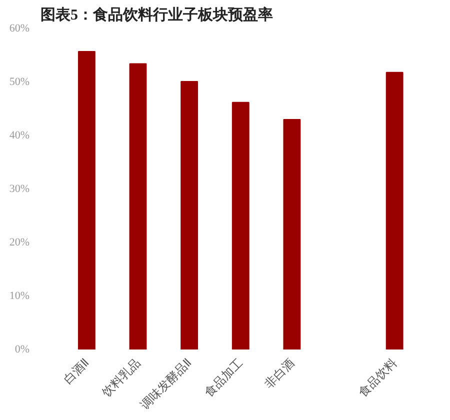 The image size is (450, 420). Describe the element at coordinates (76, 371) in the screenshot. I see `x-tick-label: 白酒Ⅱ` at that location.